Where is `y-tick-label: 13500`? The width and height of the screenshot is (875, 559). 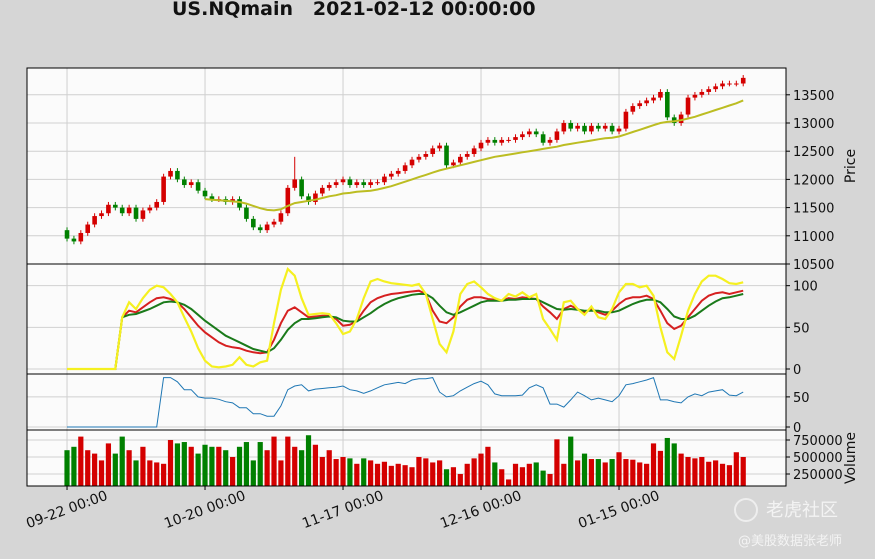
y-tick-label: 13500 is located at coordinates (813, 96).